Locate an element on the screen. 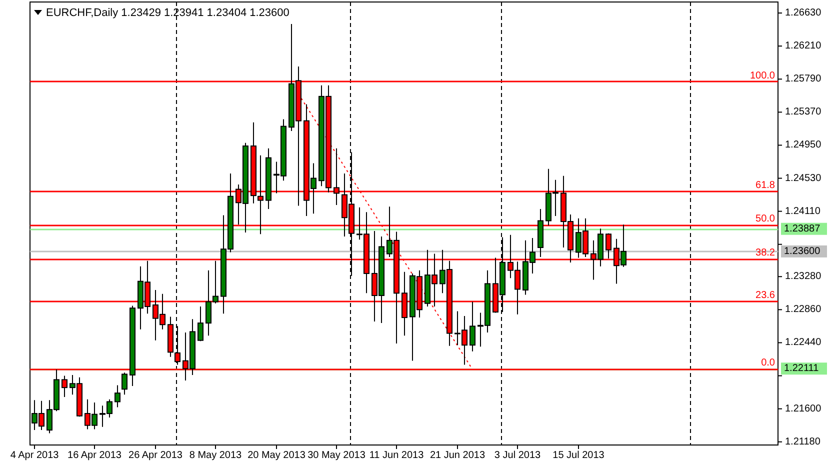 The height and width of the screenshot is (463, 833). y-tick-label: 1.21180 is located at coordinates (803, 442).